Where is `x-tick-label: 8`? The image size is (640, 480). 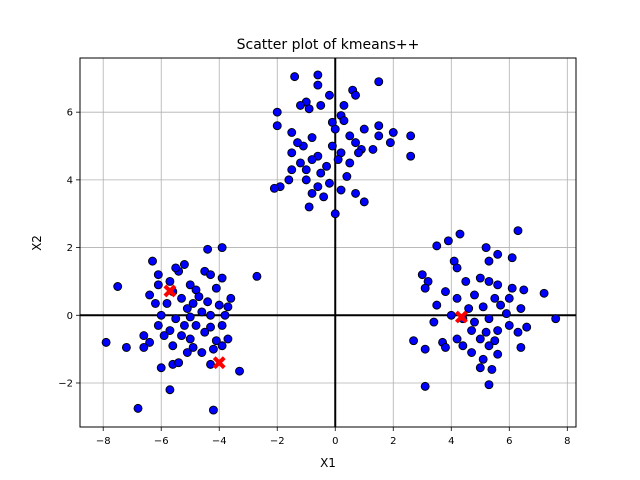 x-tick-label: 8 is located at coordinates (567, 441).